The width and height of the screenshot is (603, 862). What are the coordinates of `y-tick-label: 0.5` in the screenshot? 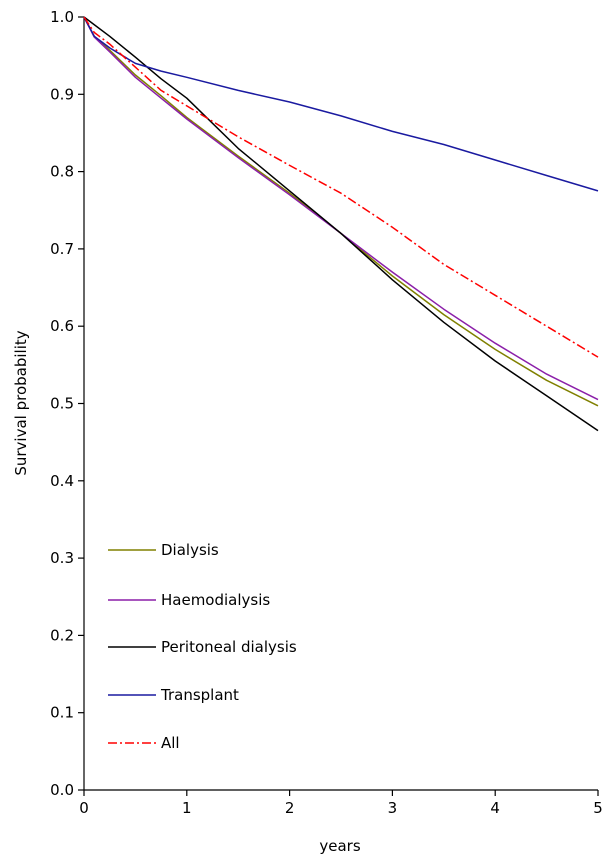 It's located at (62, 404).